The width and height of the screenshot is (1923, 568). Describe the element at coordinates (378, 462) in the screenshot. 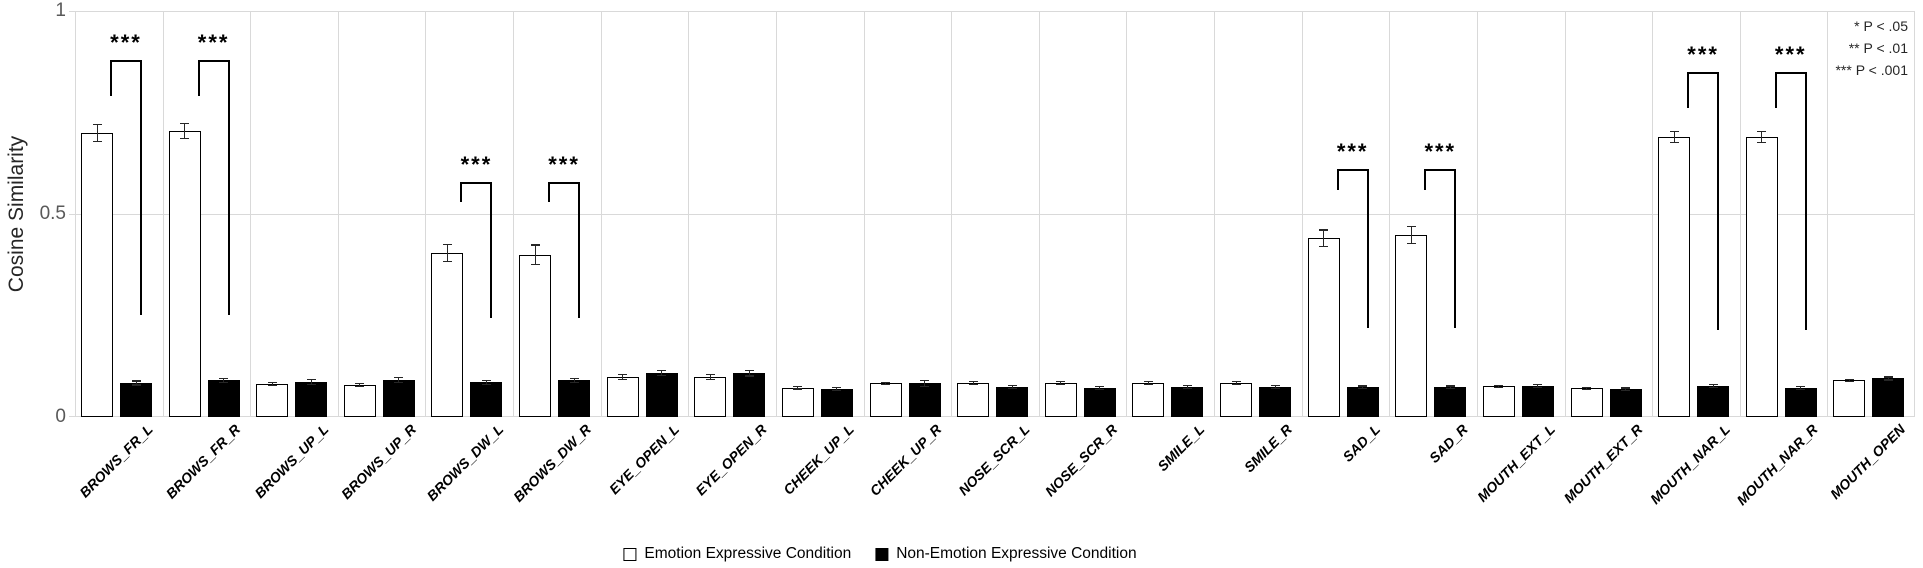

I see `x-tick-label-BROWS_UP_R: BROWS_UP_R` at that location.